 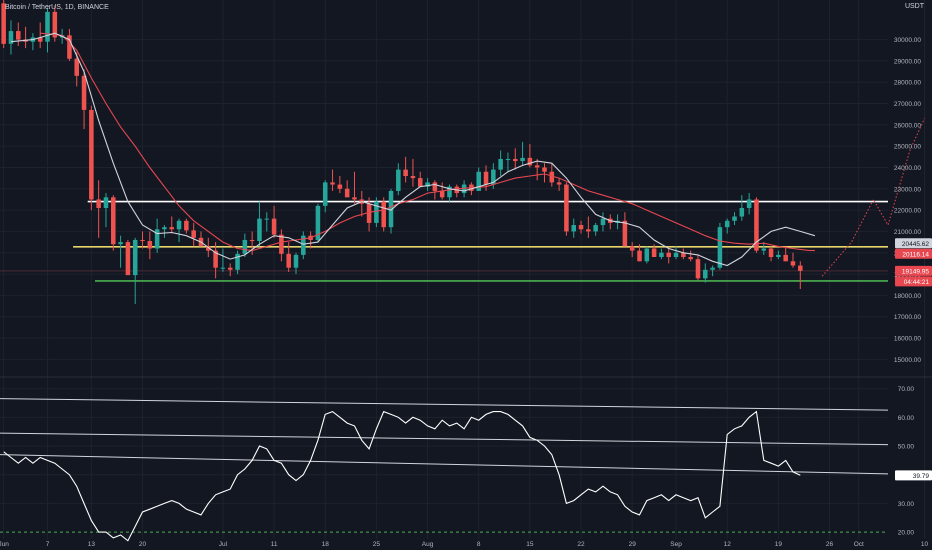 I want to click on rsi-tick-label: 70.00, so click(x=906, y=389).